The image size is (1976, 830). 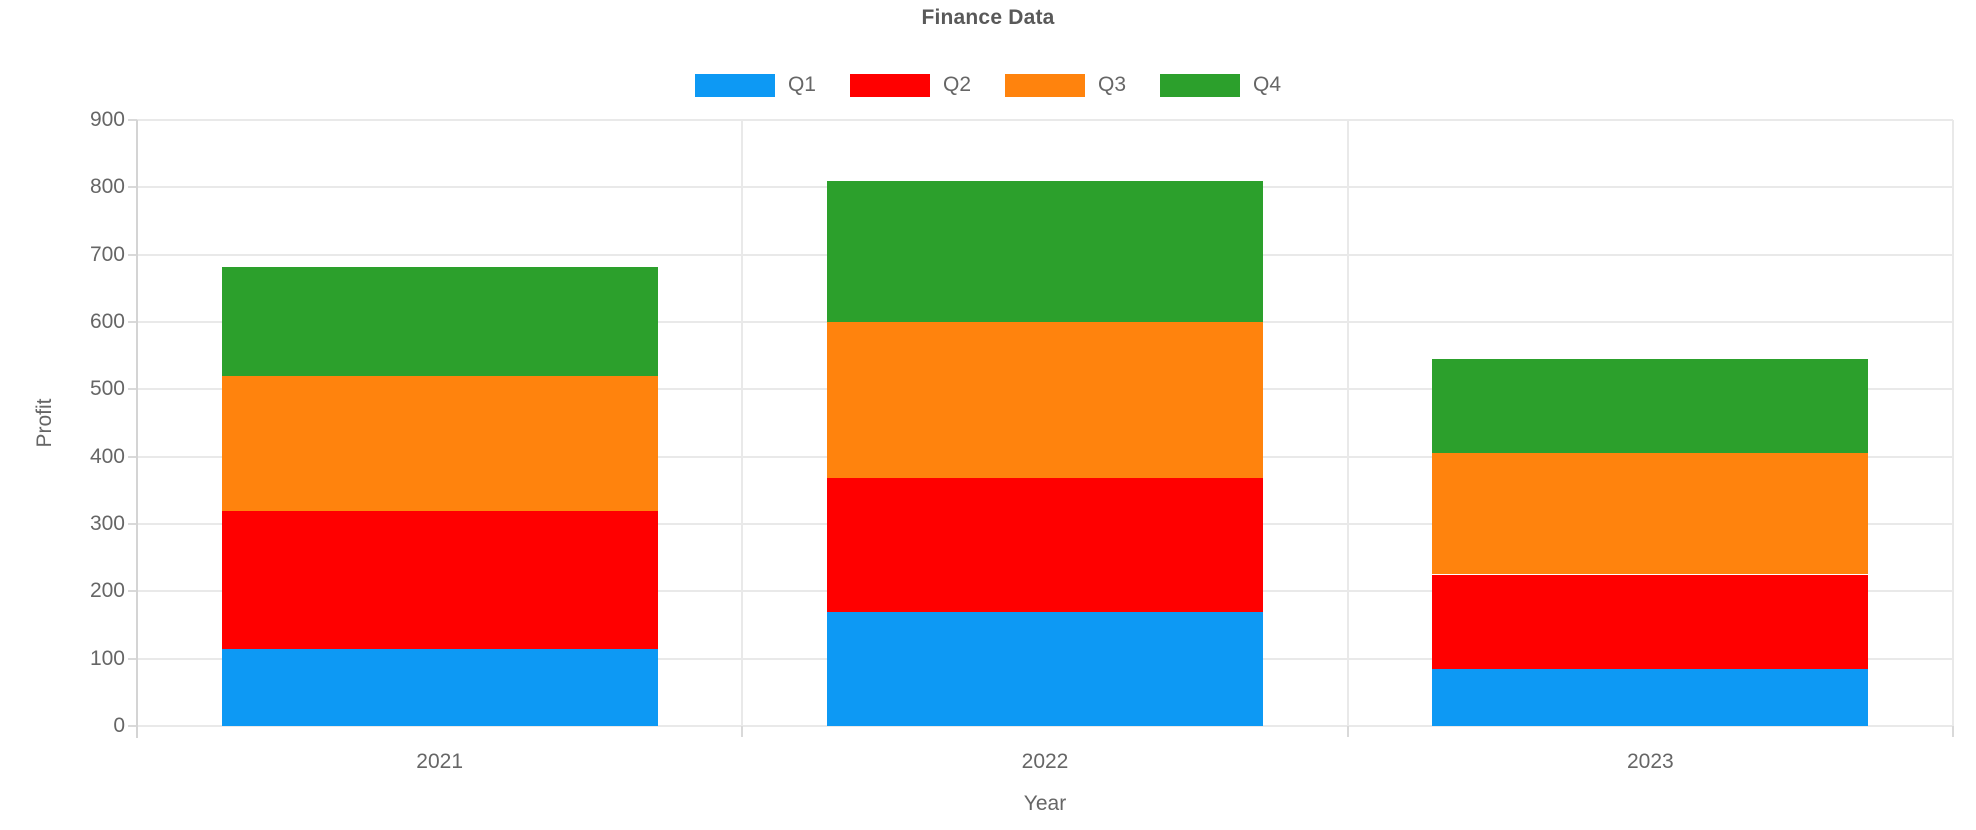 I want to click on bar-segment-q3-2023, so click(x=1650, y=514).